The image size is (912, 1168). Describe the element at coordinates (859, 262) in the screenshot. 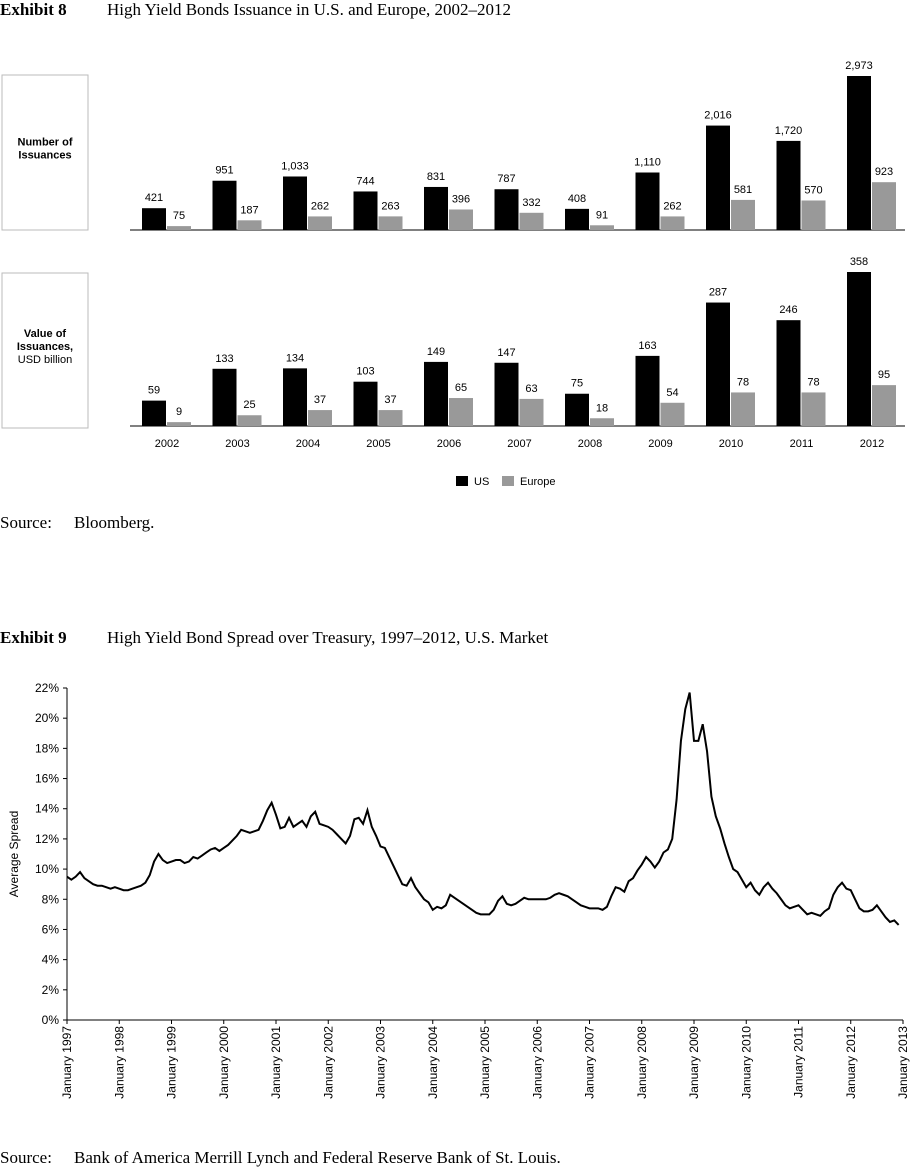

I see `value-label: 358` at that location.